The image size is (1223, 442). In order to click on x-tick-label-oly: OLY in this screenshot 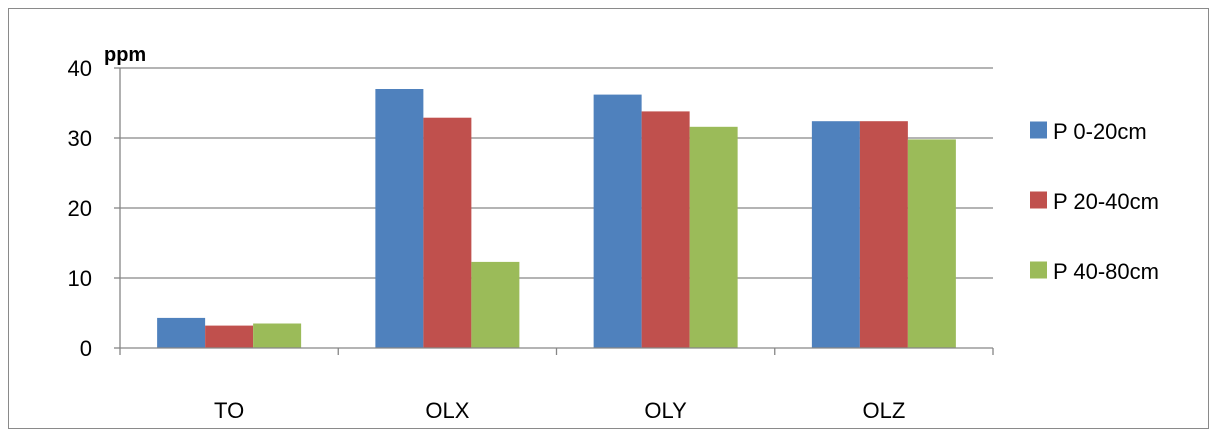, I will do `click(665, 410)`.